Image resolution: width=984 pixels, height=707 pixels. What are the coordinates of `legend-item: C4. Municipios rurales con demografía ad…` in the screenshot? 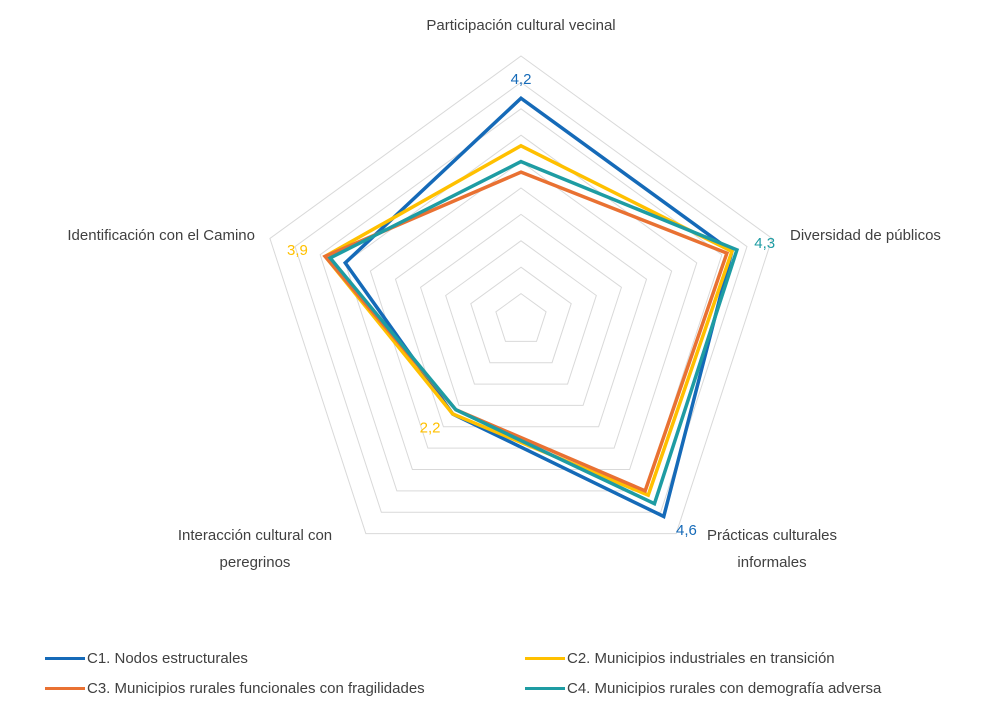 It's located at (703, 688).